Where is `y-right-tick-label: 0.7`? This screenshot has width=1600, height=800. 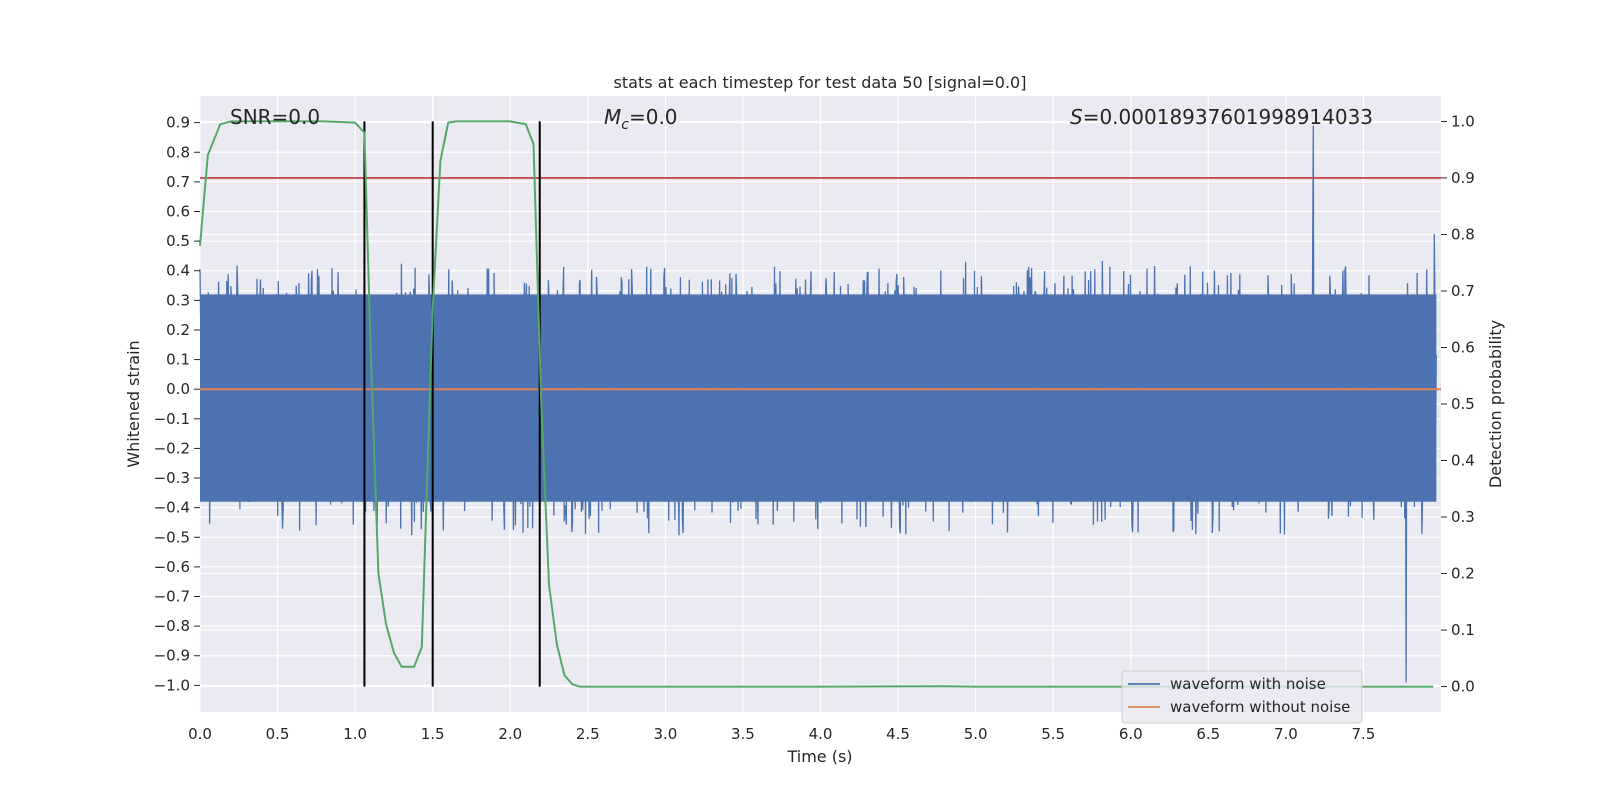 y-right-tick-label: 0.7 is located at coordinates (1463, 291).